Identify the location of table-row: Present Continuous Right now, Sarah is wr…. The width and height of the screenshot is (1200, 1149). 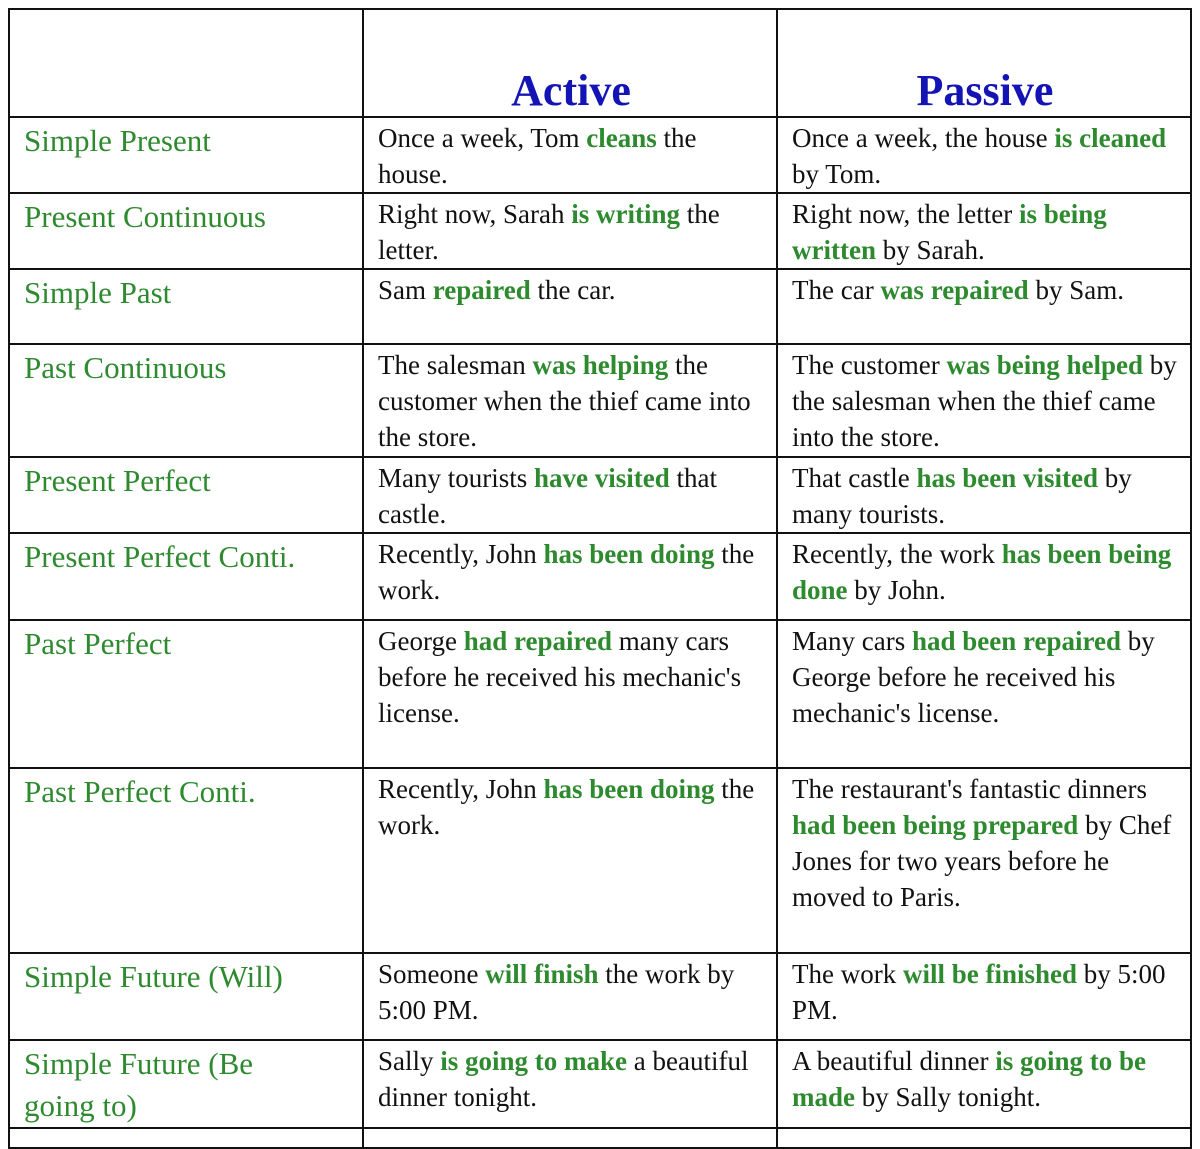
(600, 231).